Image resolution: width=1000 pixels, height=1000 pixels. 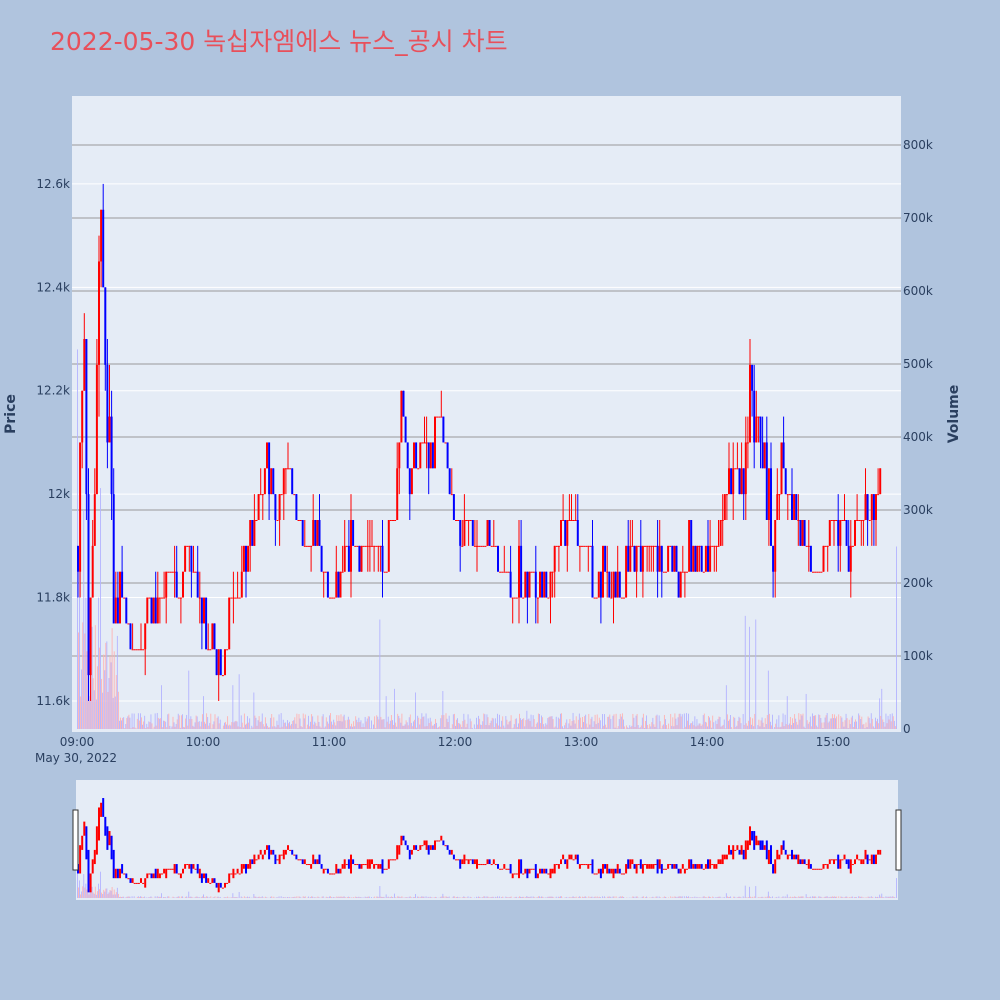 I want to click on range-slider-left-handle, so click(x=75, y=840).